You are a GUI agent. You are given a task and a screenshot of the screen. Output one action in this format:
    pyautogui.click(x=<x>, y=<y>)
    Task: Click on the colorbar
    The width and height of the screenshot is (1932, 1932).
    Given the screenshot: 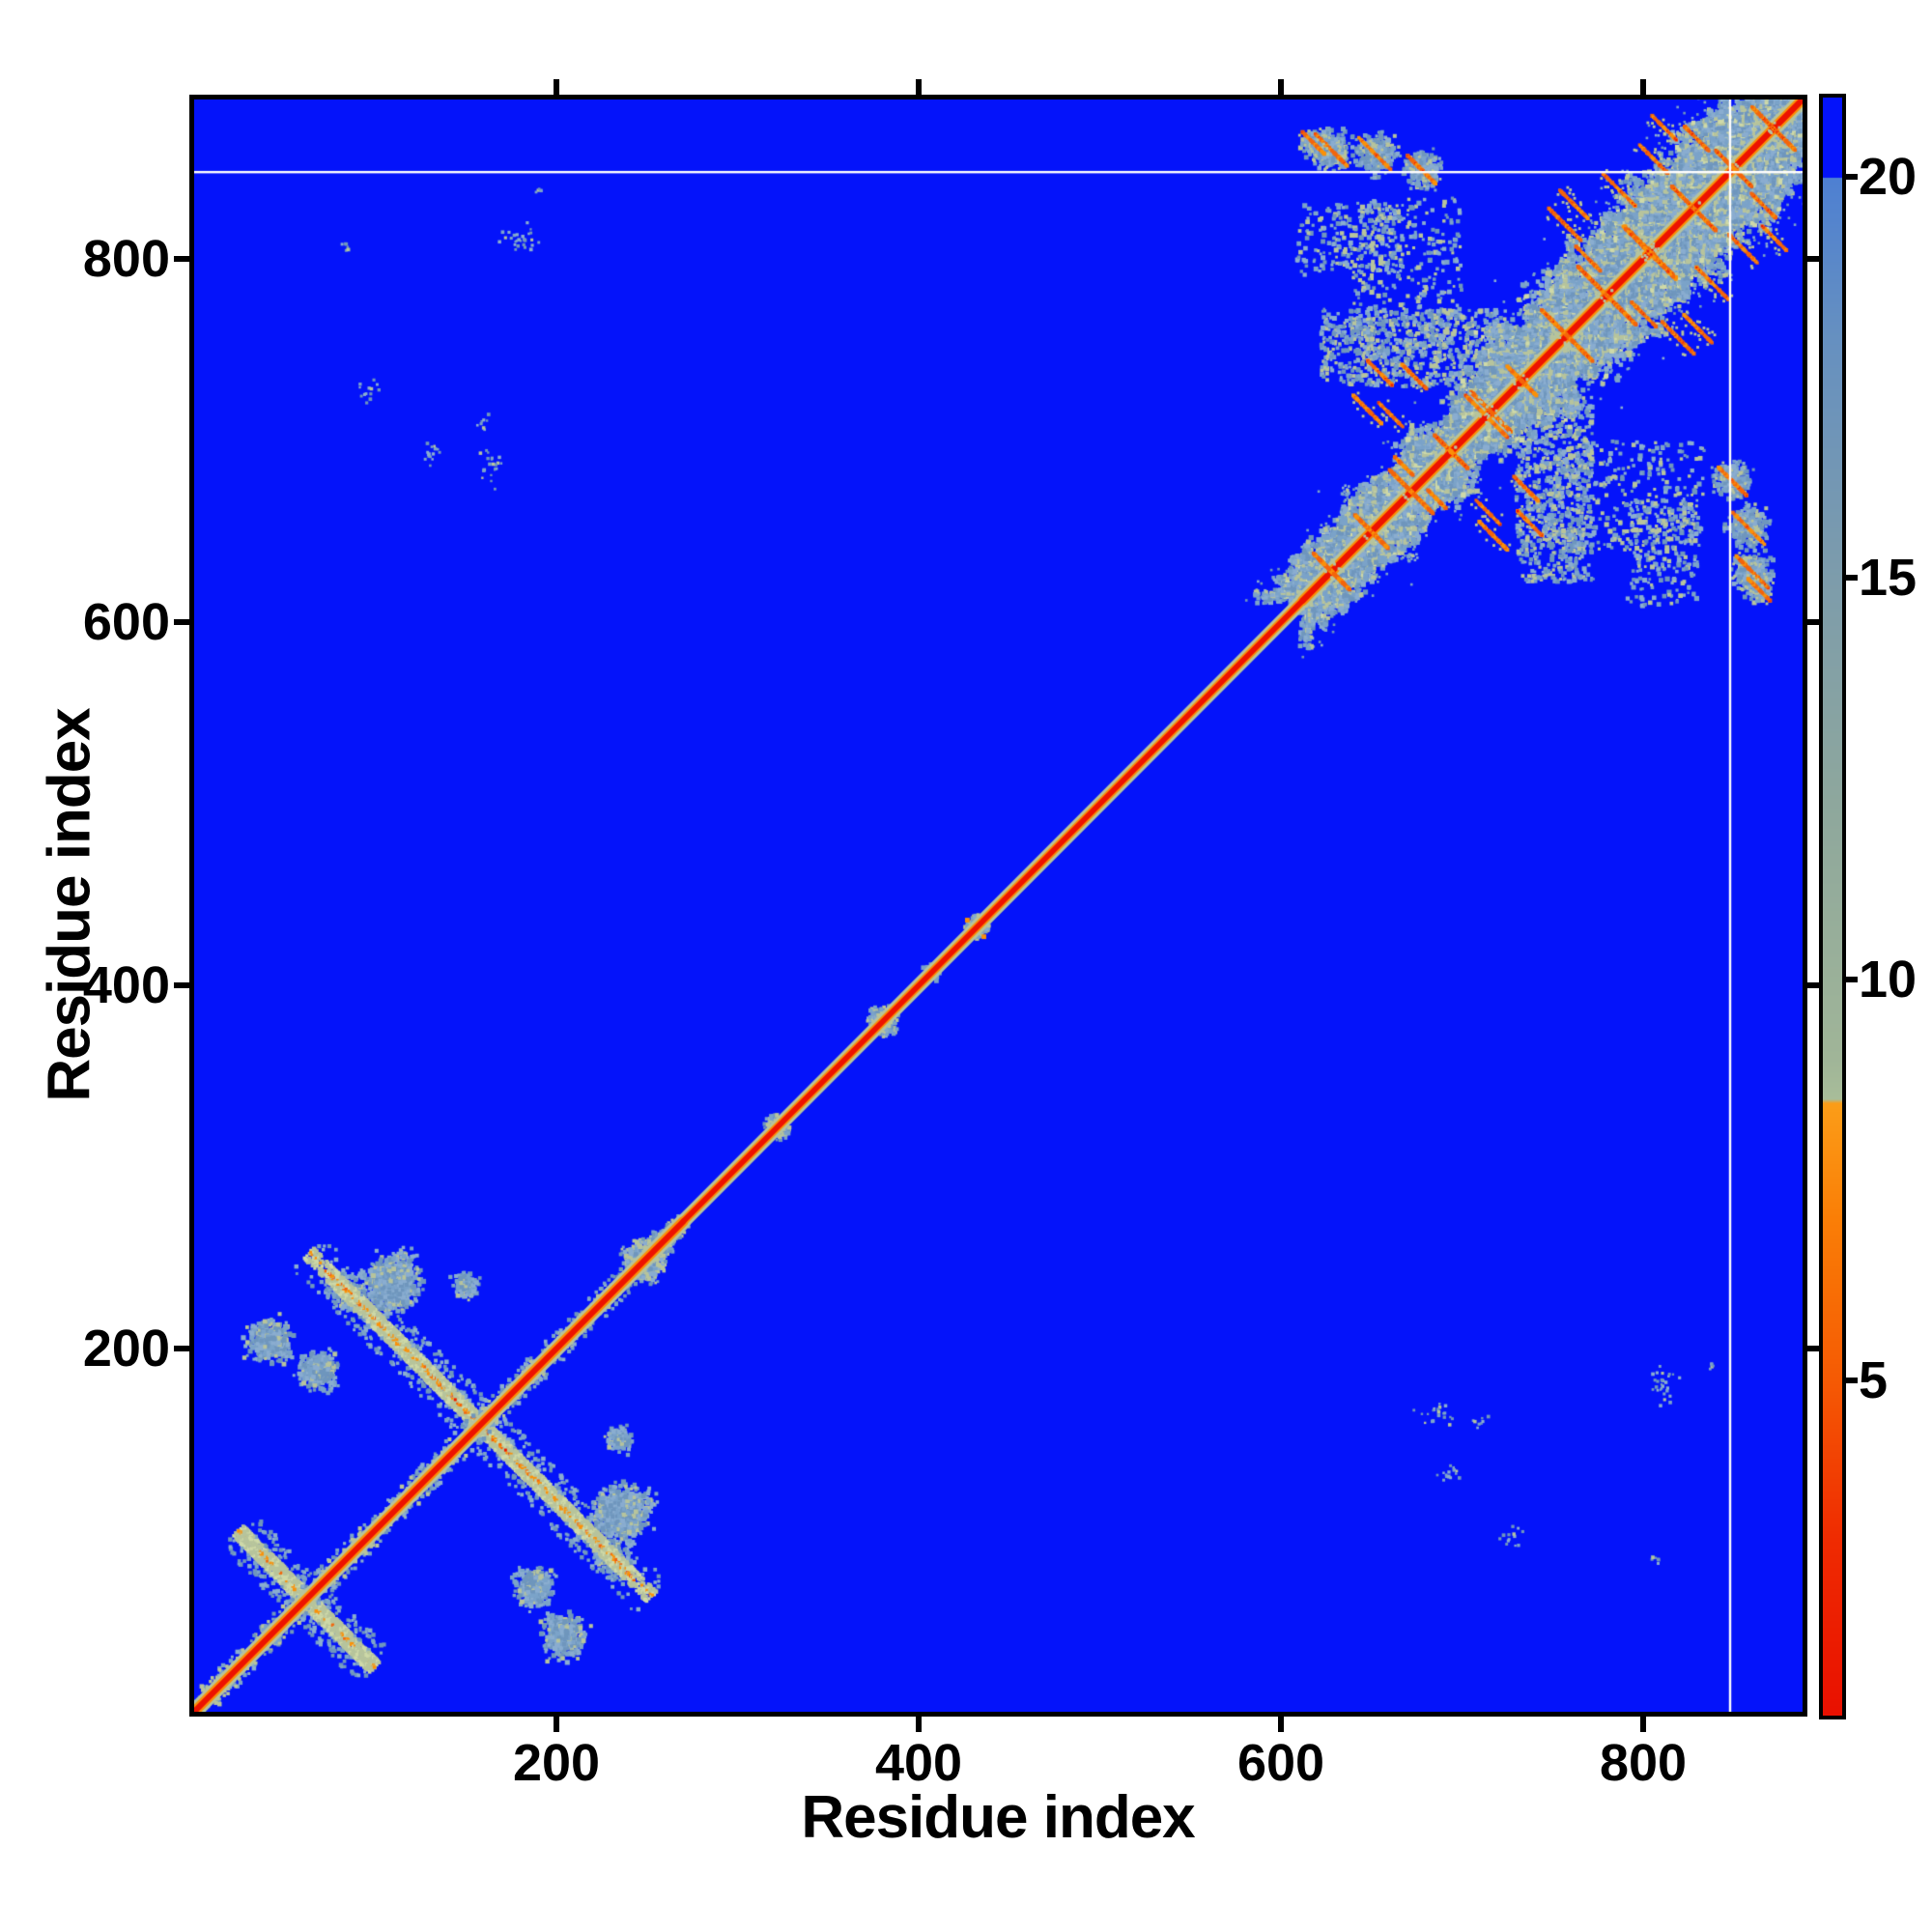 What is the action you would take?
    pyautogui.click(x=1832, y=906)
    